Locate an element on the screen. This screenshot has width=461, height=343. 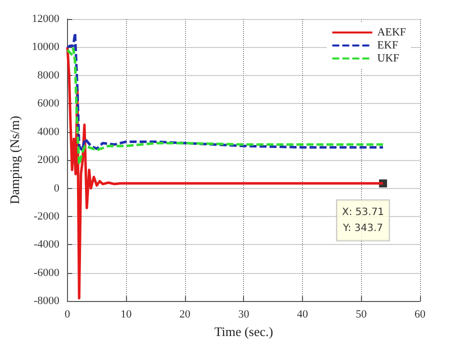
y-tick-label: 12000 is located at coordinates (46, 19).